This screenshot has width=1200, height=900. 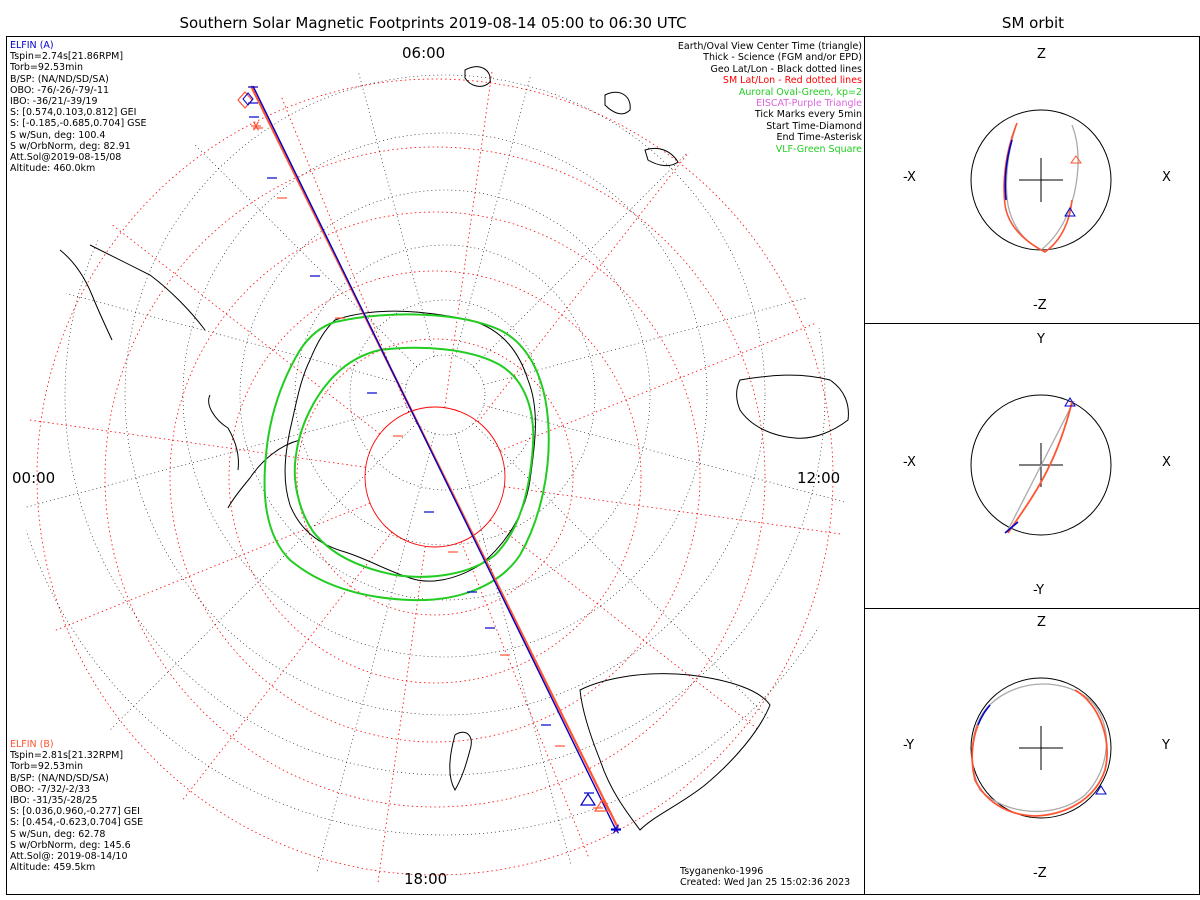 I want to click on elfin-b-line: S w/OrbNorm, deg: 145.6, so click(x=70, y=845).